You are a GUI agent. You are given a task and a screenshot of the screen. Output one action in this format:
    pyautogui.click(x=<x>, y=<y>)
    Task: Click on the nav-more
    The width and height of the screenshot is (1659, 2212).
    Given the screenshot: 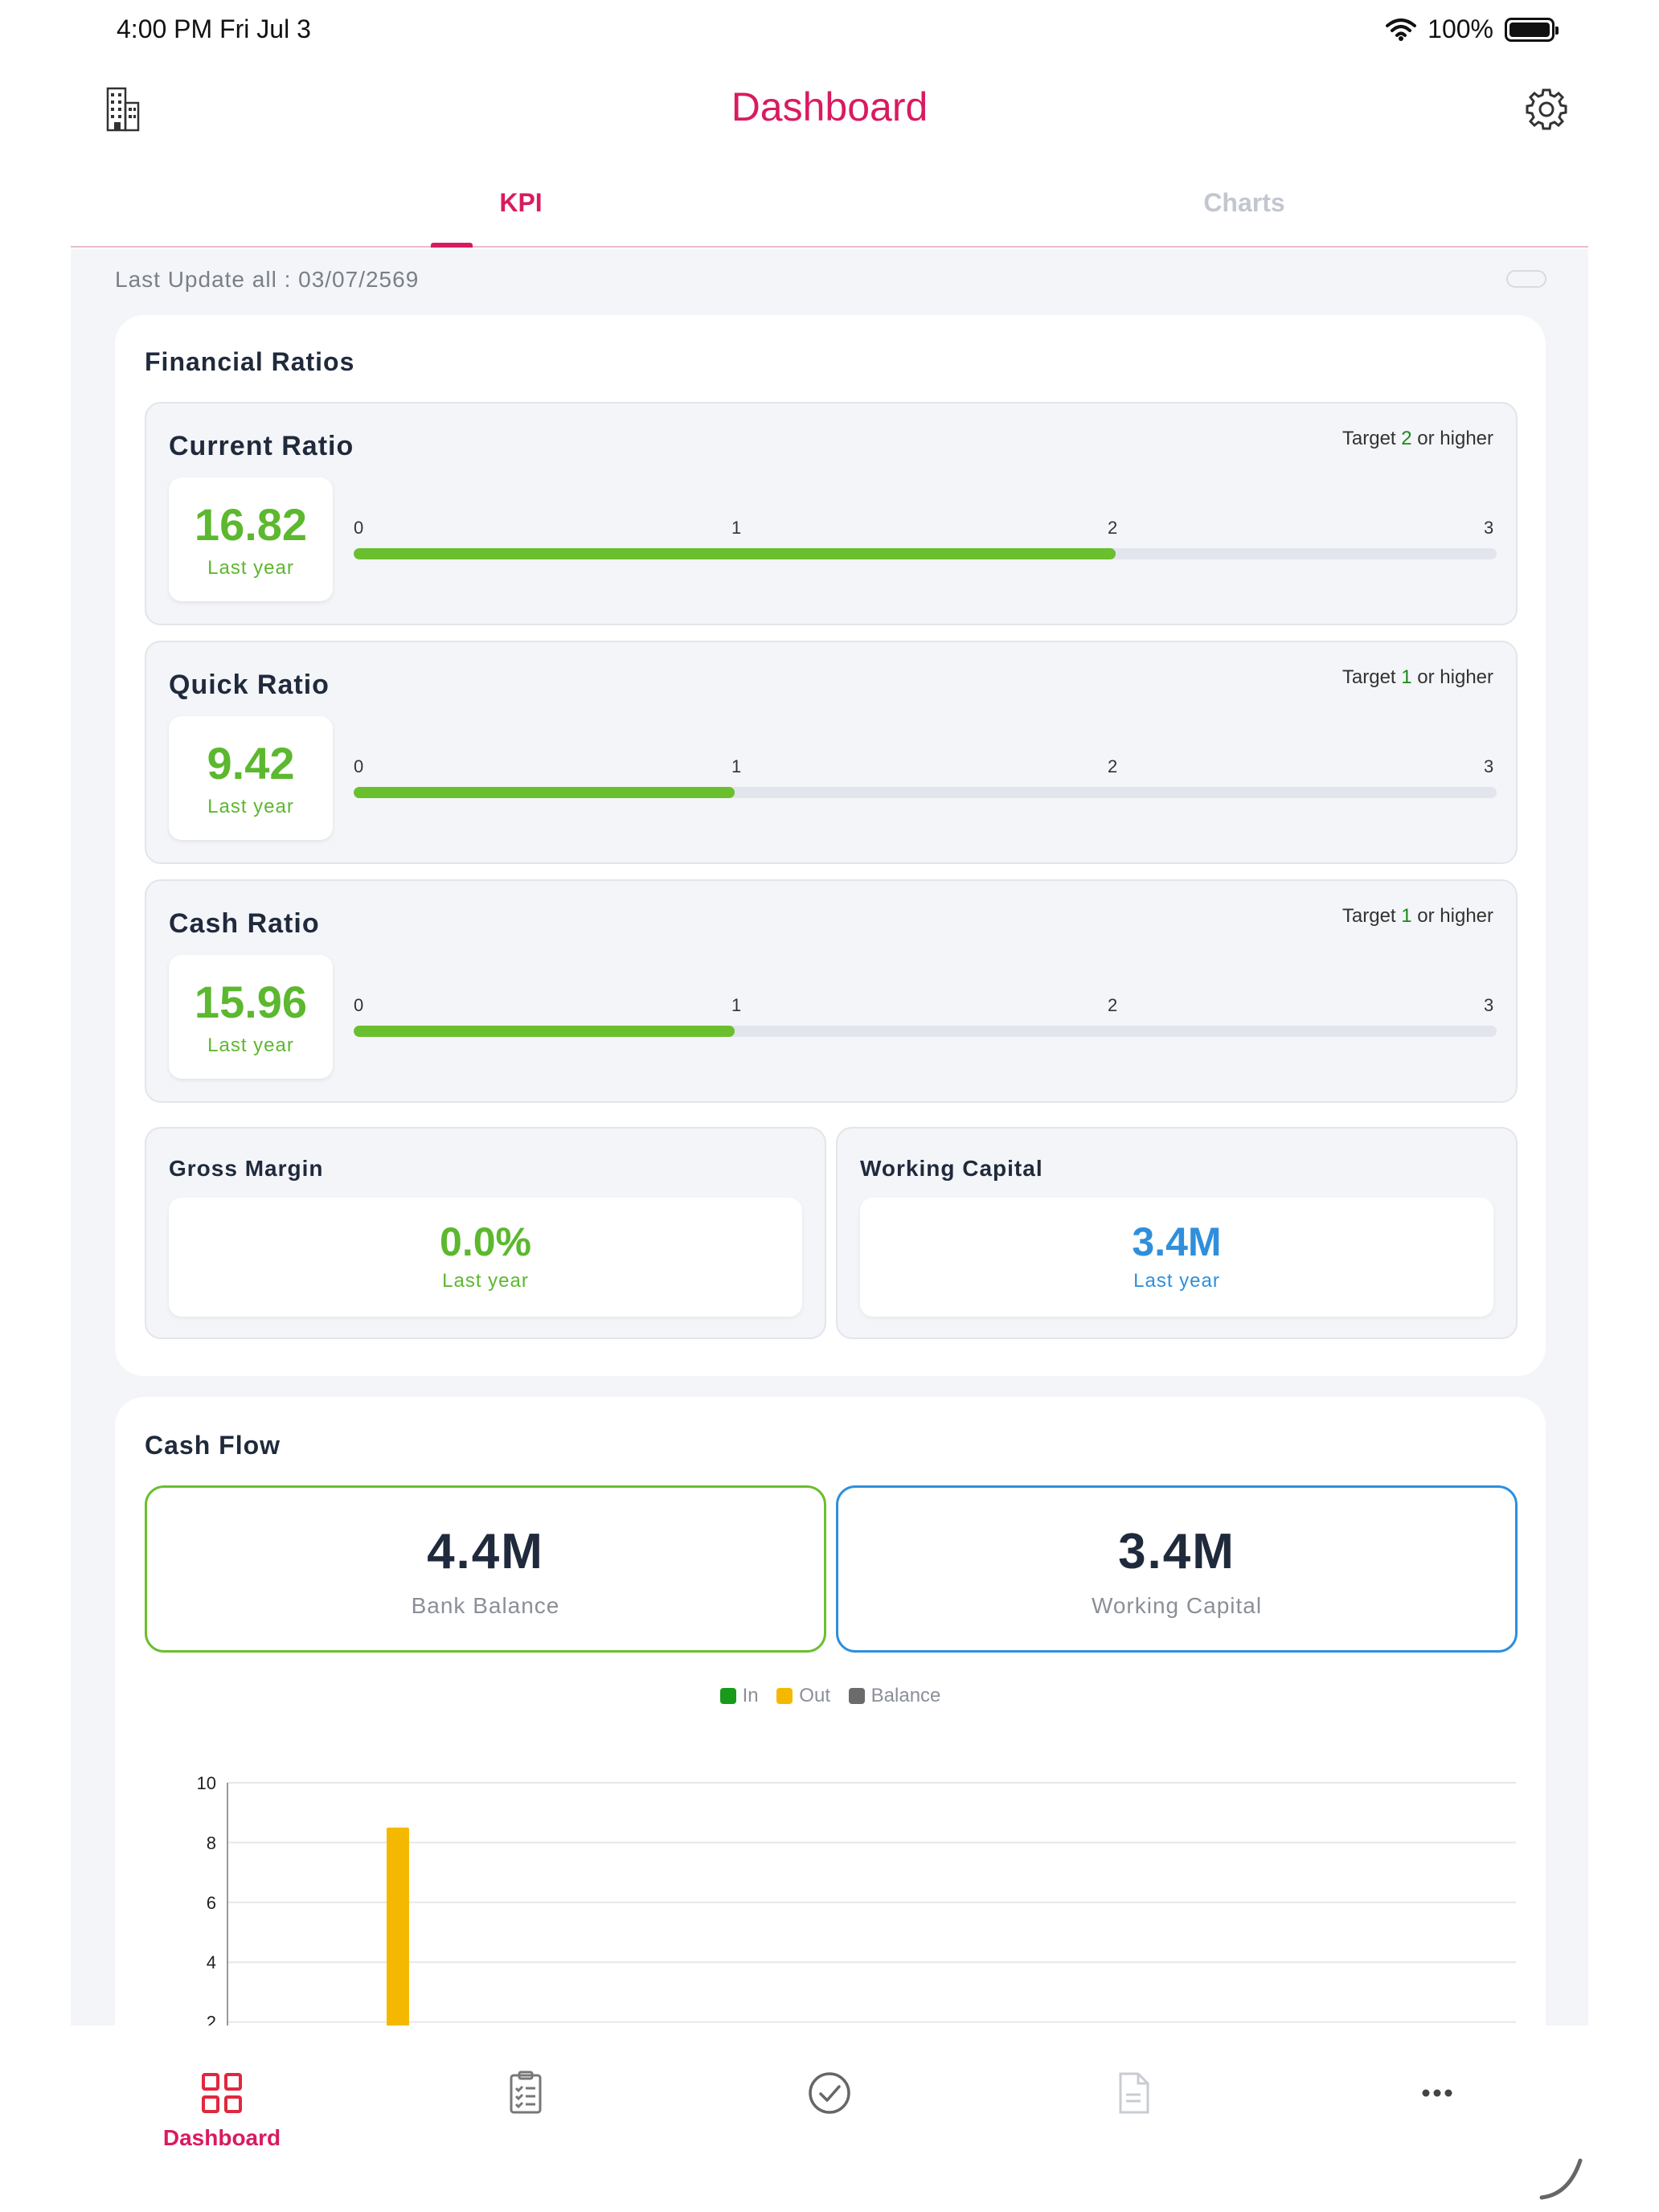 What is the action you would take?
    pyautogui.click(x=1437, y=2093)
    